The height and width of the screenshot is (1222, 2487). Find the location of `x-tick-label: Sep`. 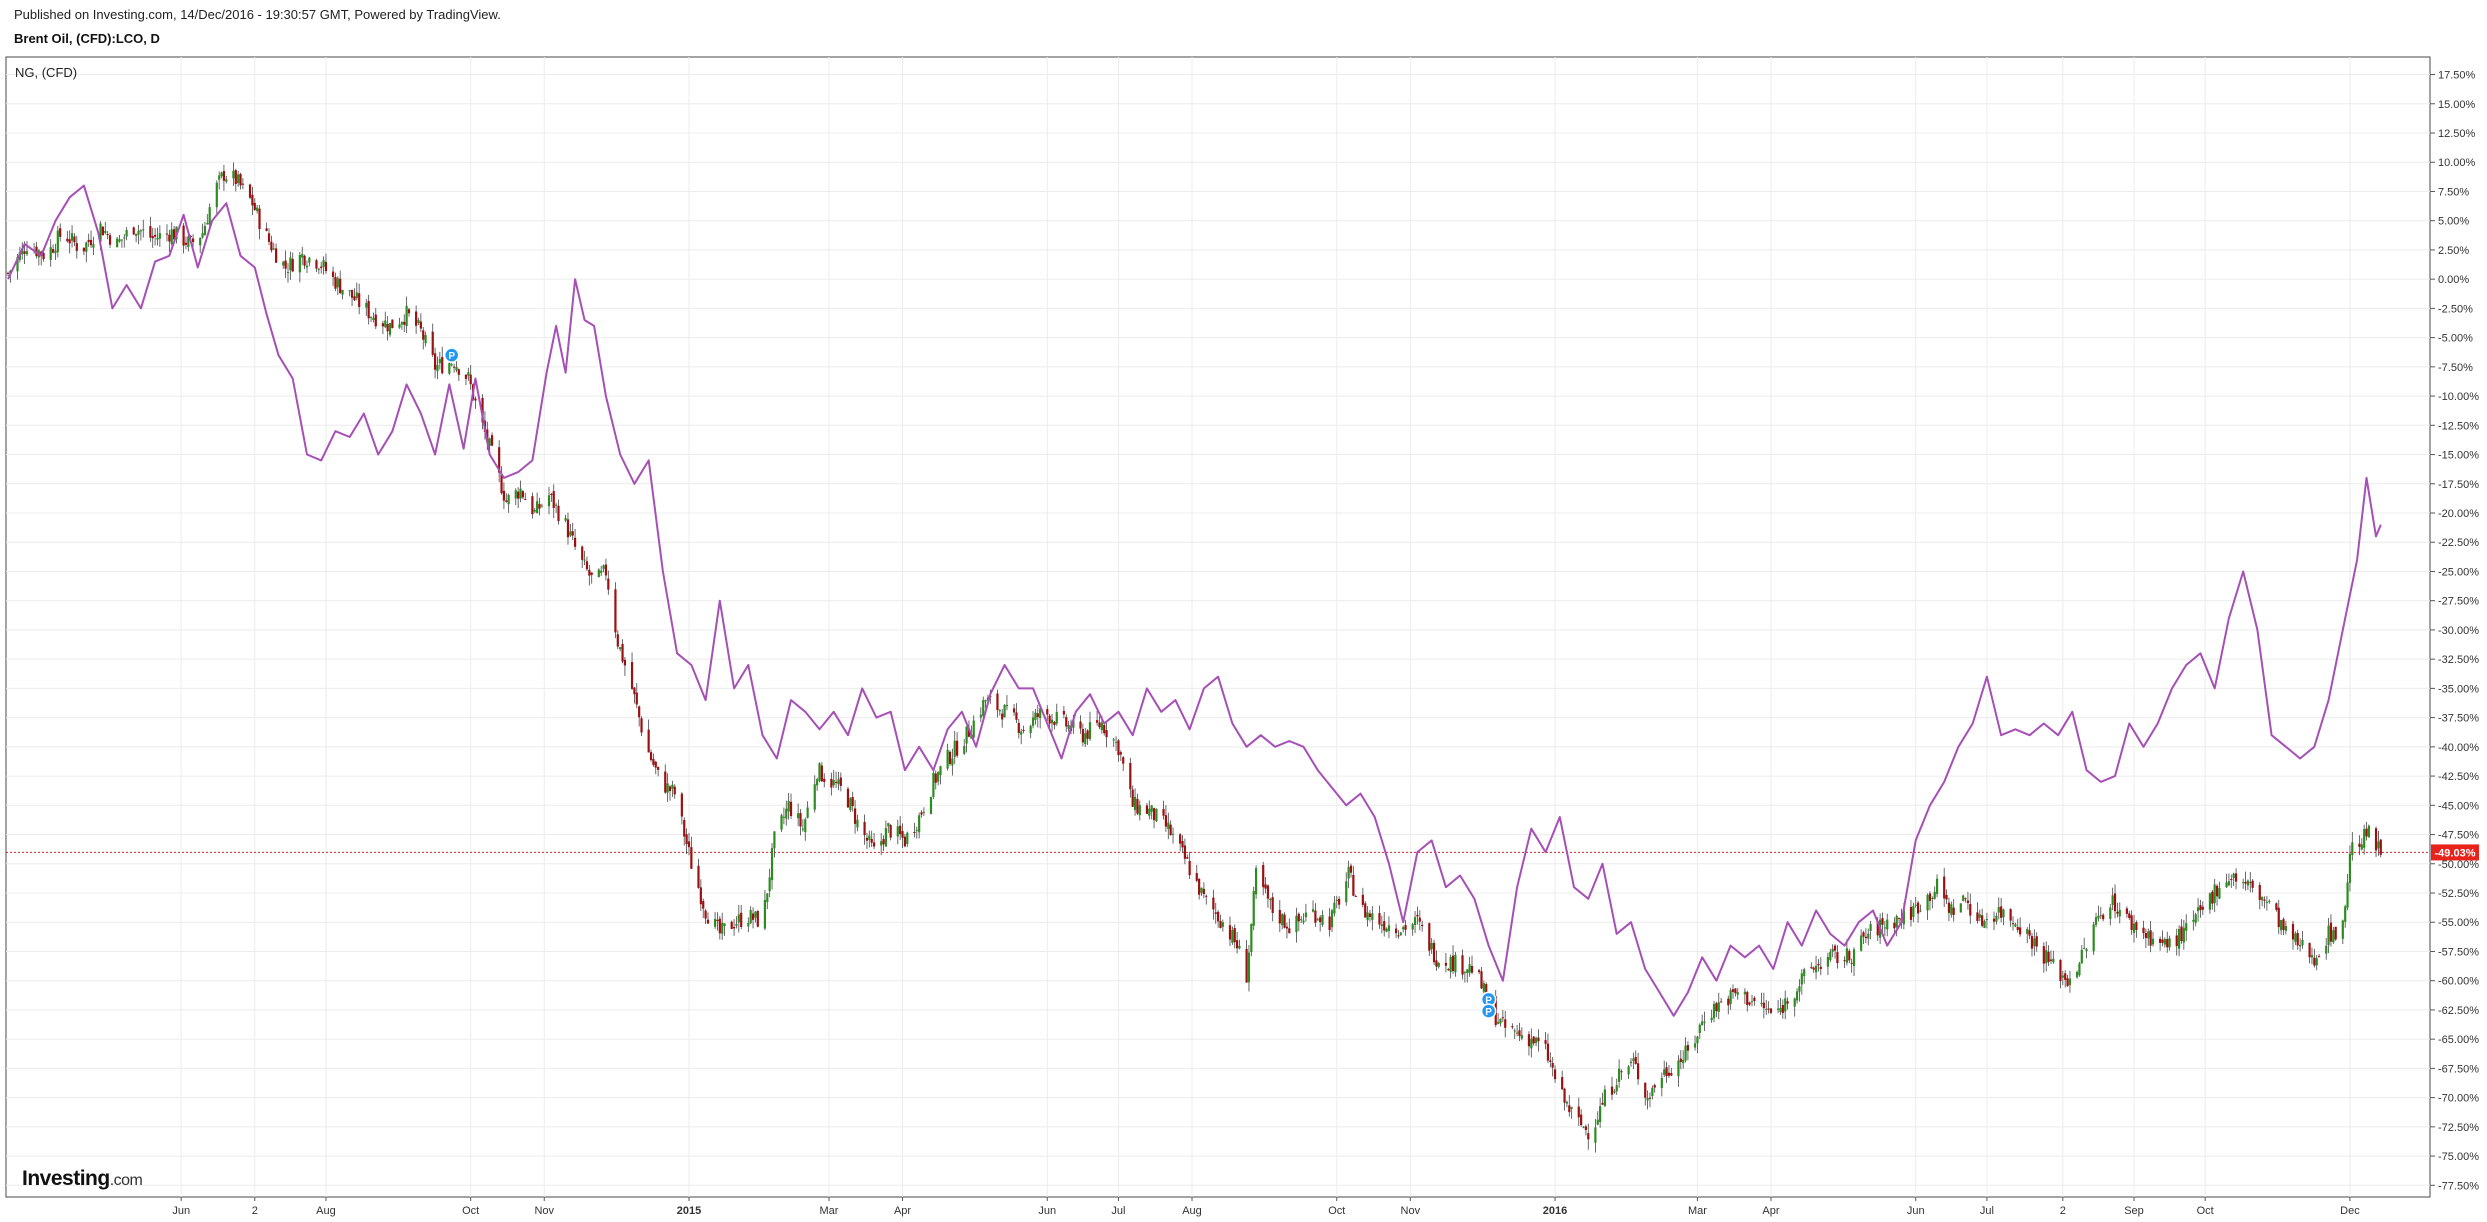

x-tick-label: Sep is located at coordinates (2134, 1211).